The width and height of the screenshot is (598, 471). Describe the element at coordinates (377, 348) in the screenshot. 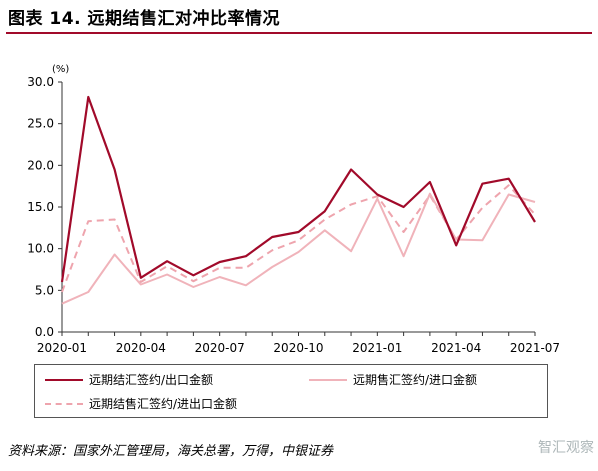

I see `x-tick-label: 2021-01` at that location.